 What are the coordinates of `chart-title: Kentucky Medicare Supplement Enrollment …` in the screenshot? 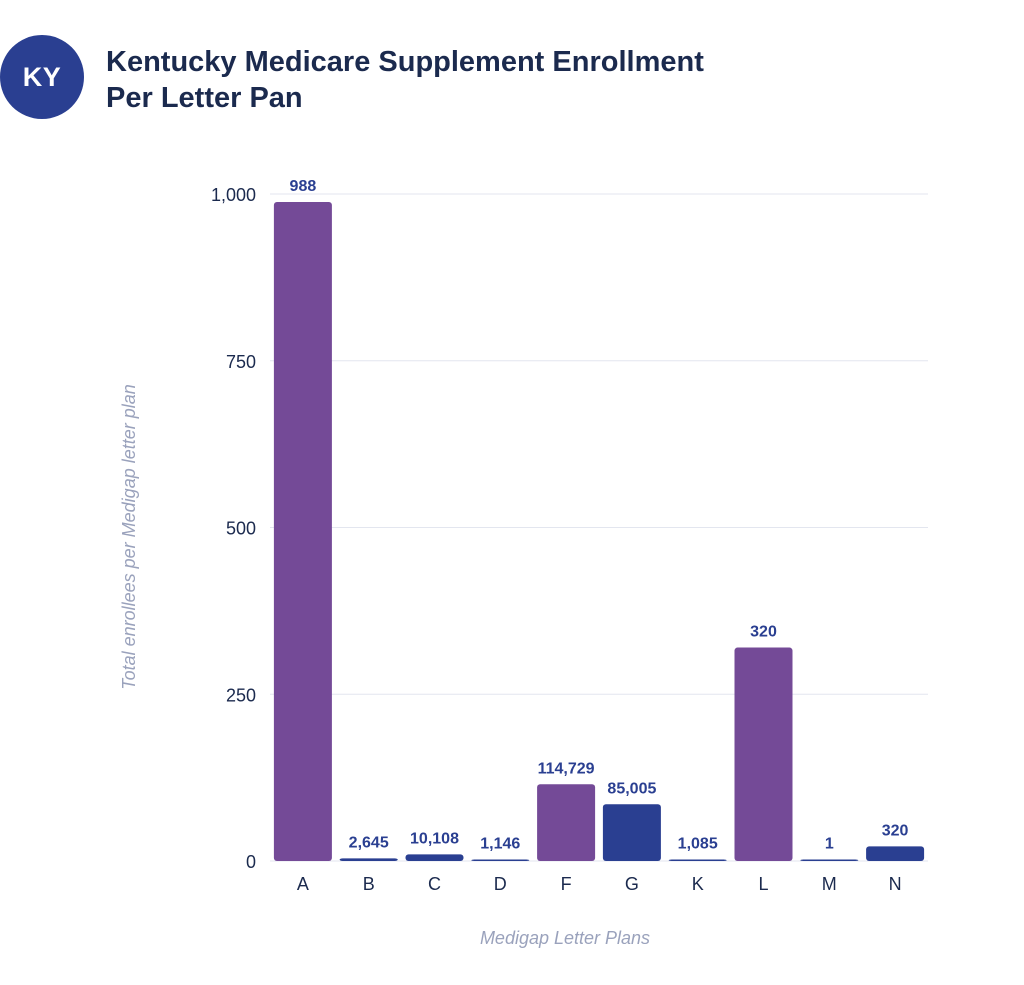 It's located at (486, 80).